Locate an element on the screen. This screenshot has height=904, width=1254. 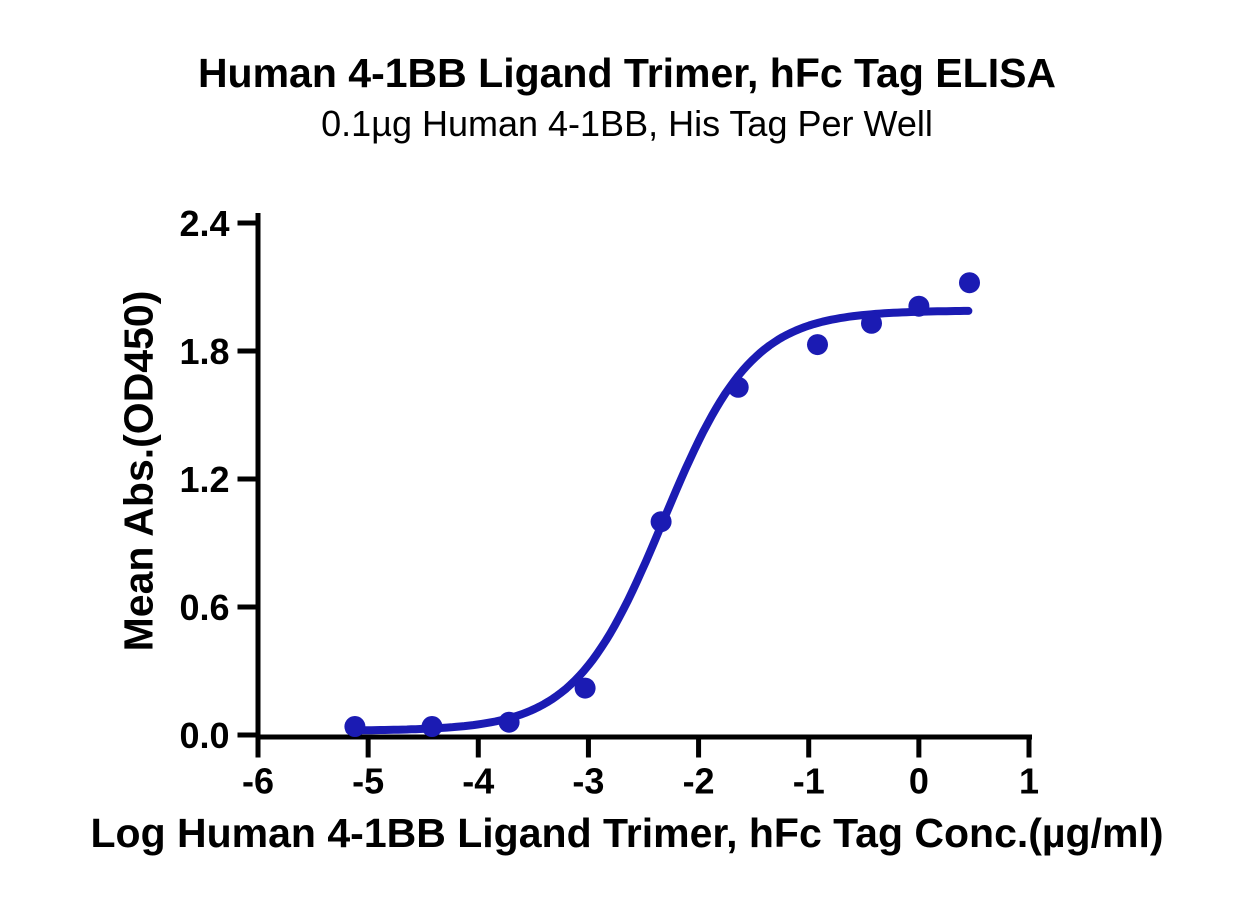
x-tick-label: -3 is located at coordinates (588, 781).